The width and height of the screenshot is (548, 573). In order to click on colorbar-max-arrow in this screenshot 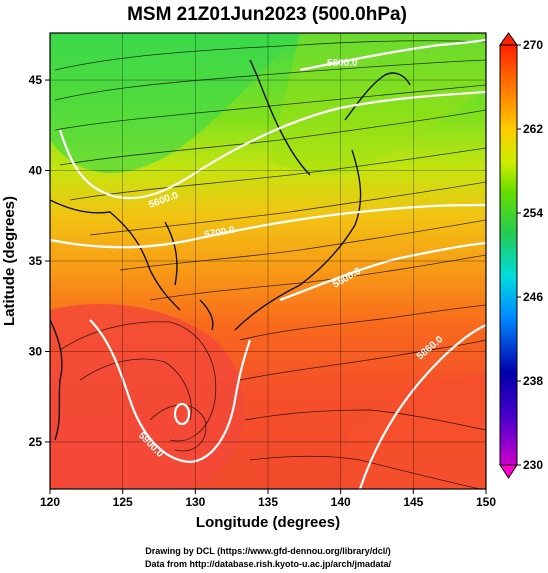, I will do `click(508, 39)`.